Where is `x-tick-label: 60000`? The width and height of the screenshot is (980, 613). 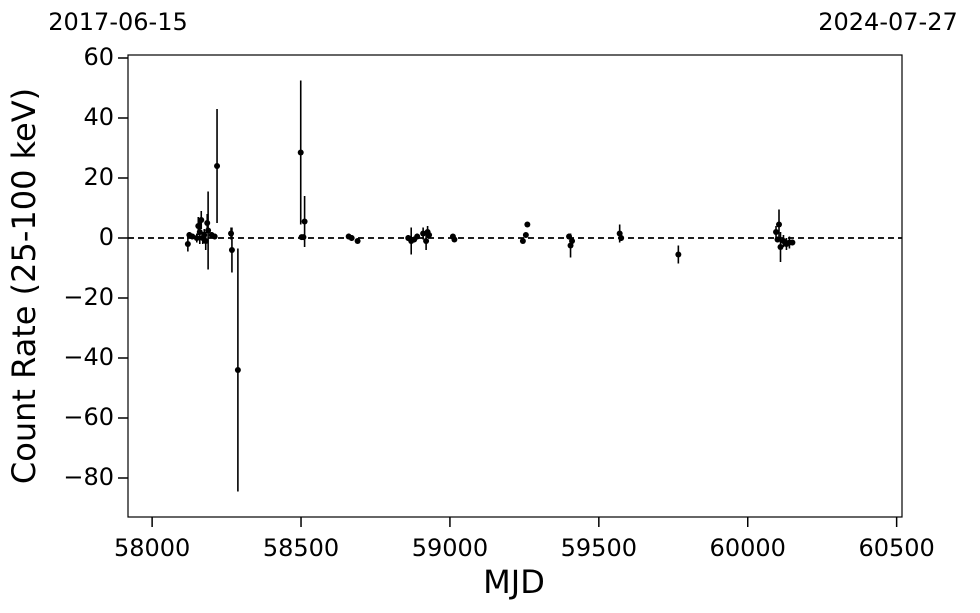 x-tick-label: 60000 is located at coordinates (748, 548).